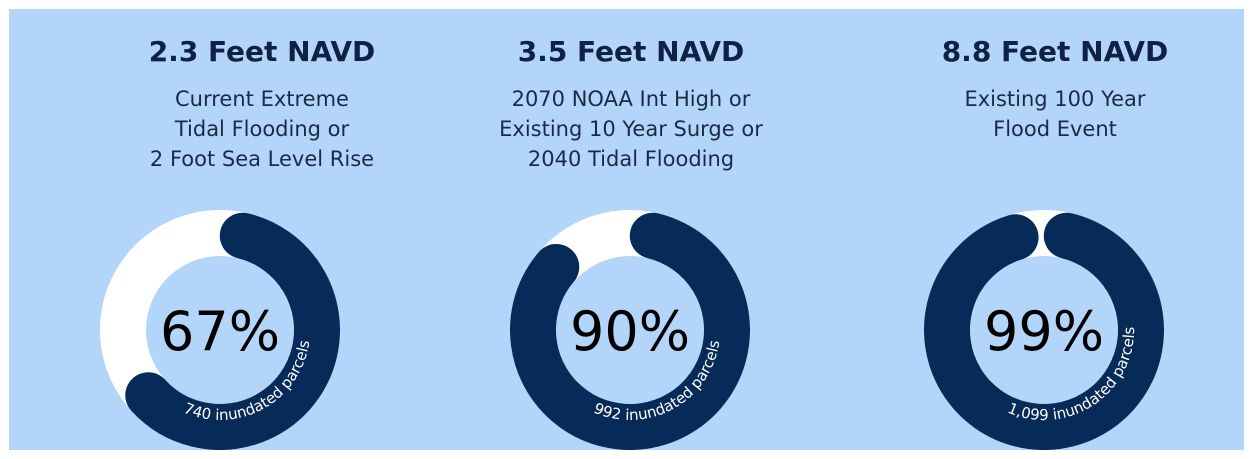 This screenshot has width=1253, height=459. What do you see at coordinates (631, 159) in the screenshot?
I see `description-line: 2040 Tidal Flooding` at bounding box center [631, 159].